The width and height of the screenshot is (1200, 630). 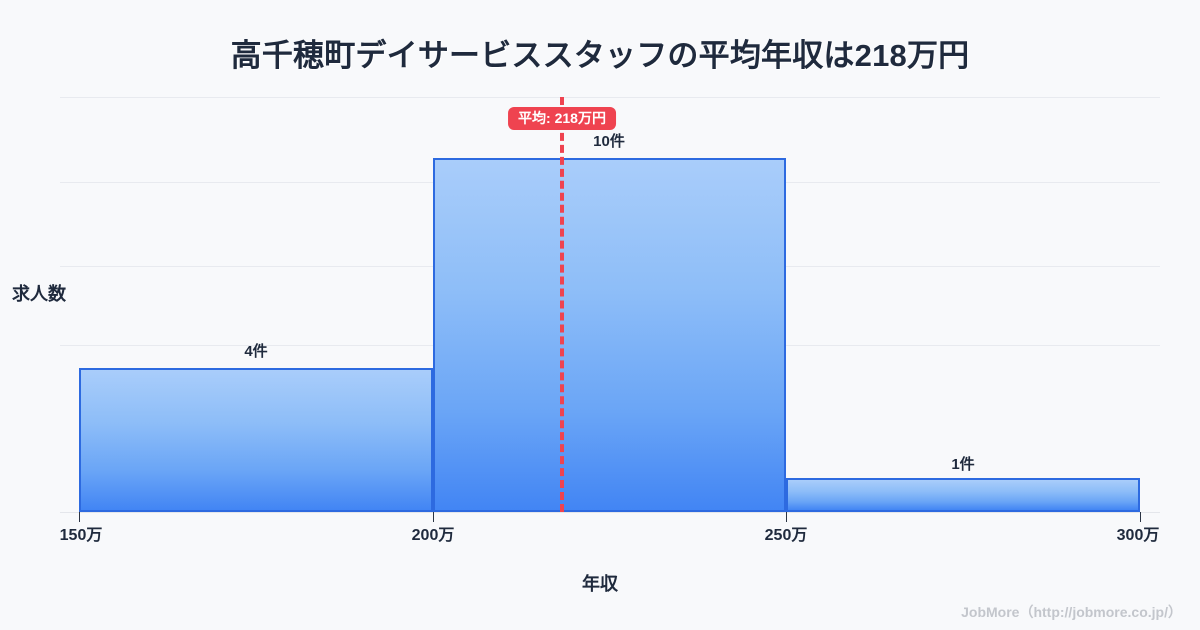 What do you see at coordinates (786, 535) in the screenshot?
I see `x-axis-label-250: 250万` at bounding box center [786, 535].